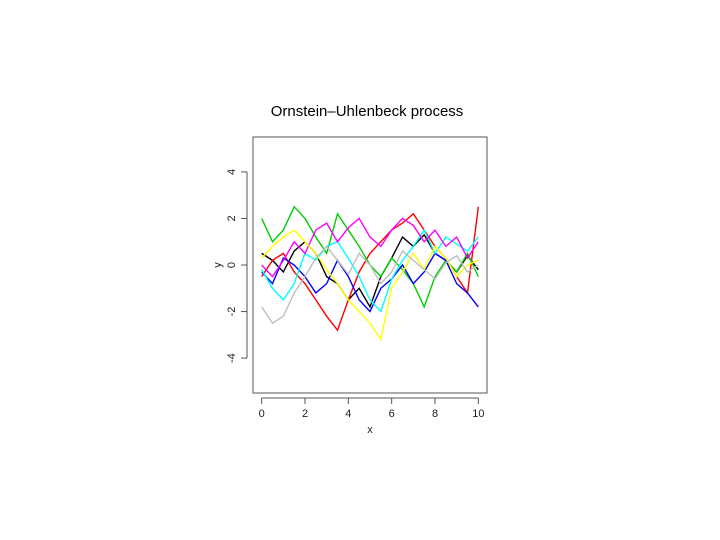 Image resolution: width=720 pixels, height=540 pixels. Describe the element at coordinates (232, 172) in the screenshot. I see `y-tick-label: 4` at that location.